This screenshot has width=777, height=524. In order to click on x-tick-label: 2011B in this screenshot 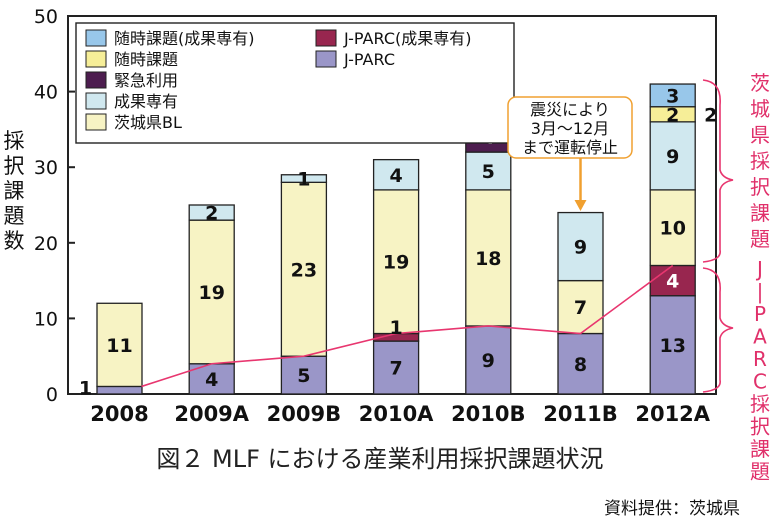, I will do `click(580, 414)`.